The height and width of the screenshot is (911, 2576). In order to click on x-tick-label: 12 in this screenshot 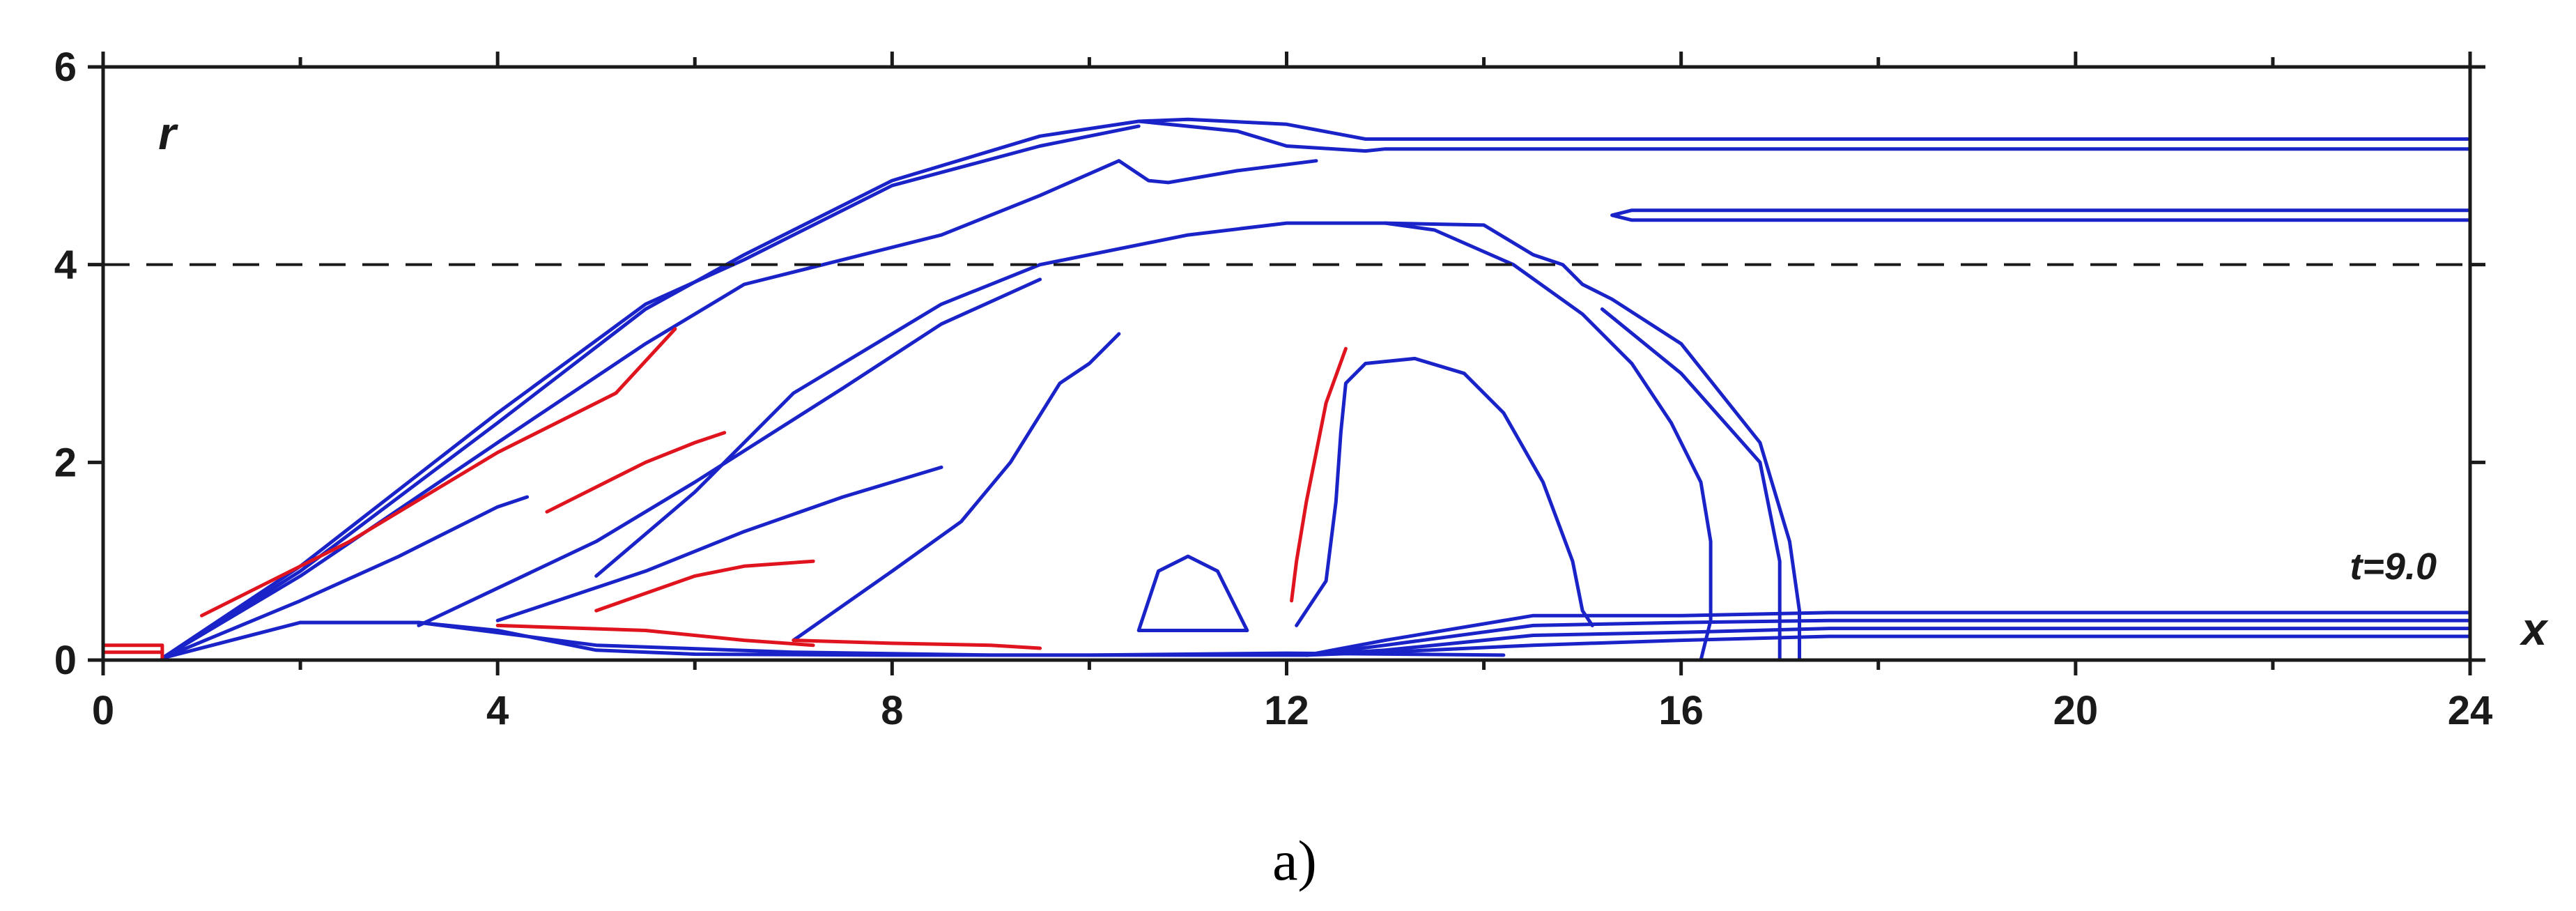, I will do `click(1286, 711)`.